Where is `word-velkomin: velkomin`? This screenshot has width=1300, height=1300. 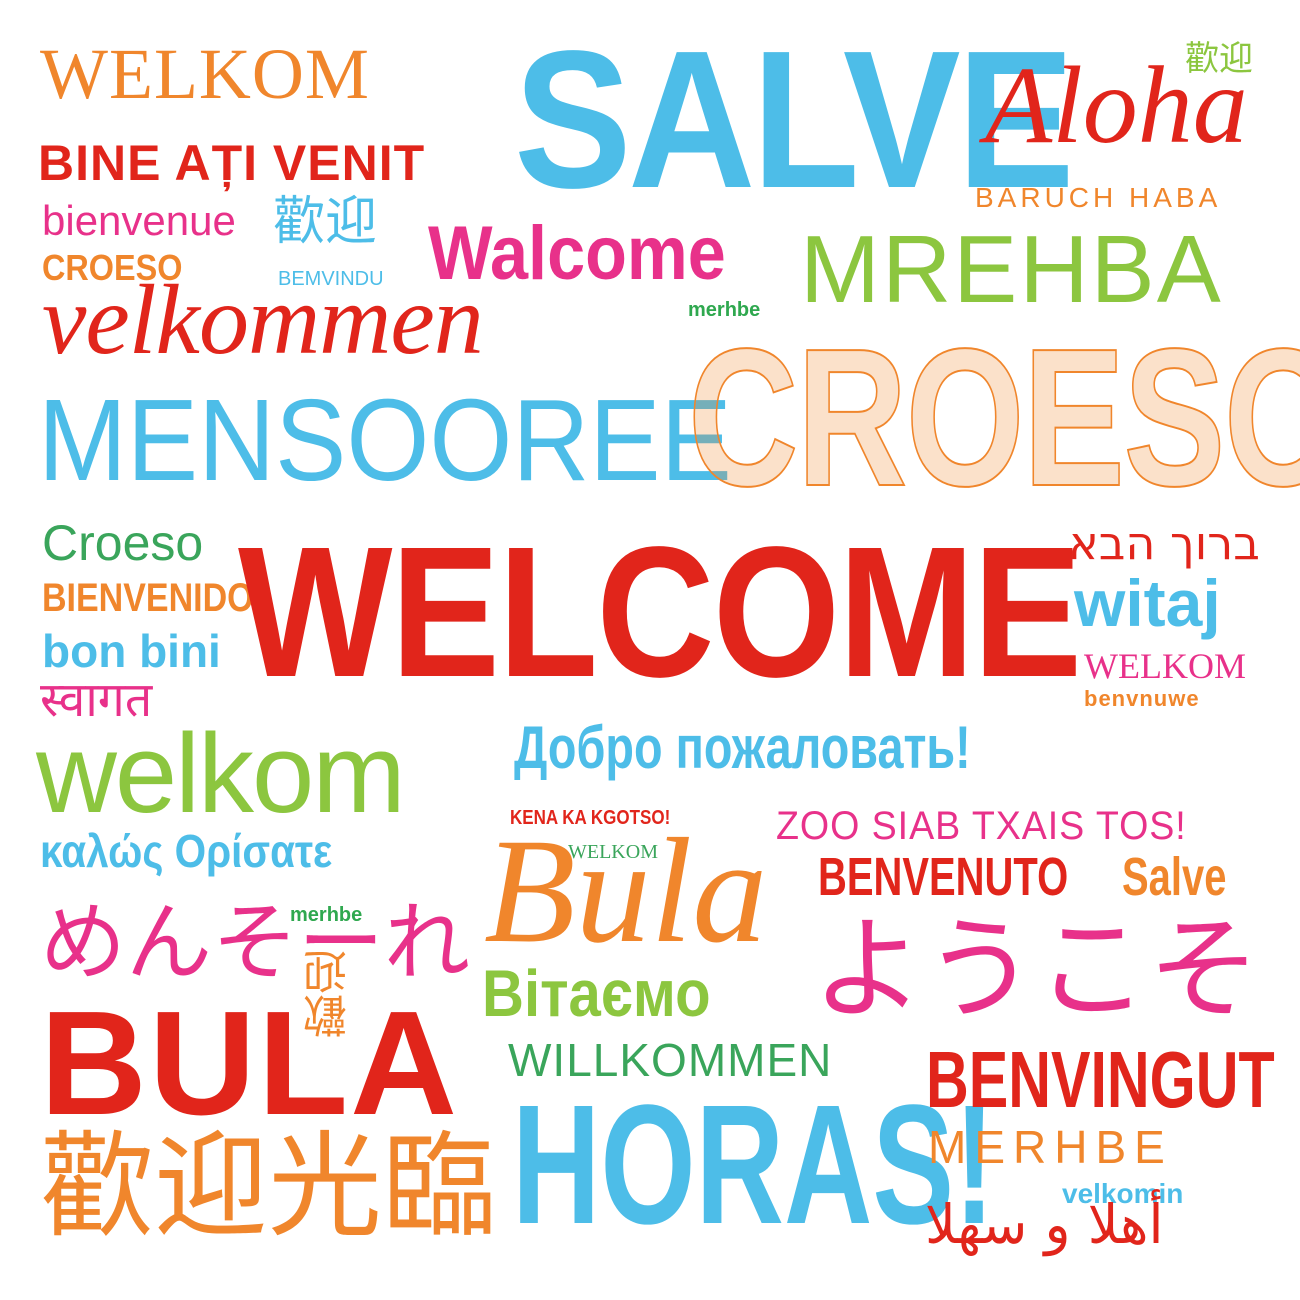
word-velkomin: velkomin is located at coordinates (1123, 1193).